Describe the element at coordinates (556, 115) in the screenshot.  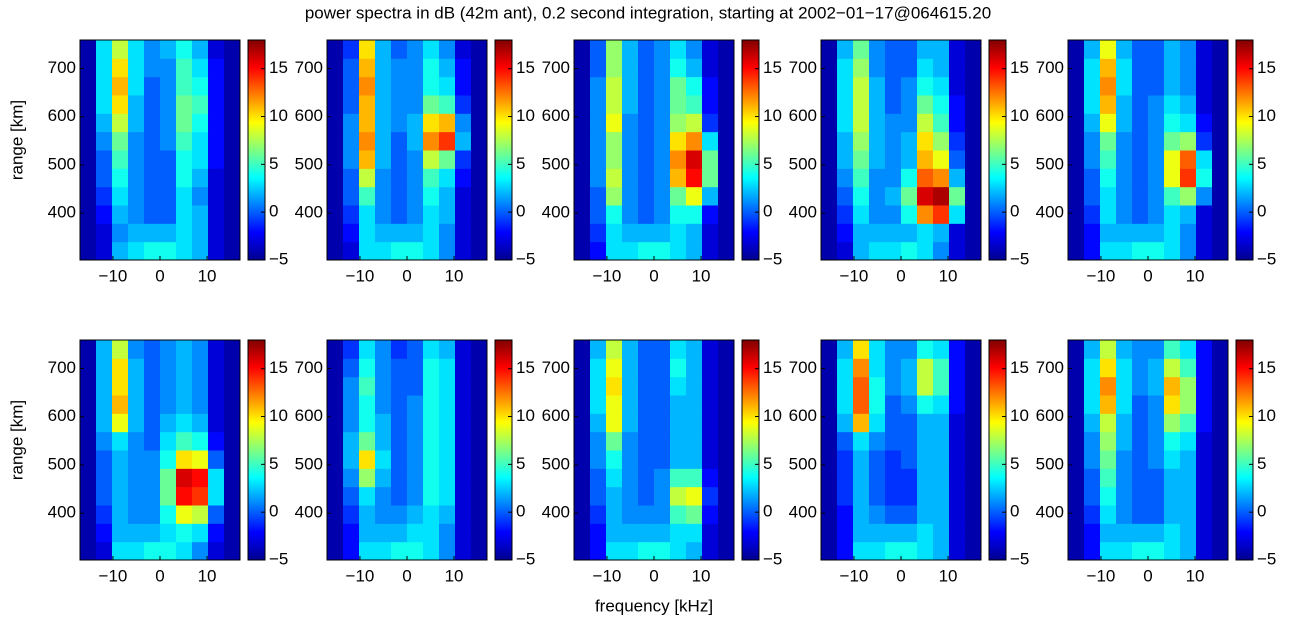
I see `y-tick-label: 600` at that location.